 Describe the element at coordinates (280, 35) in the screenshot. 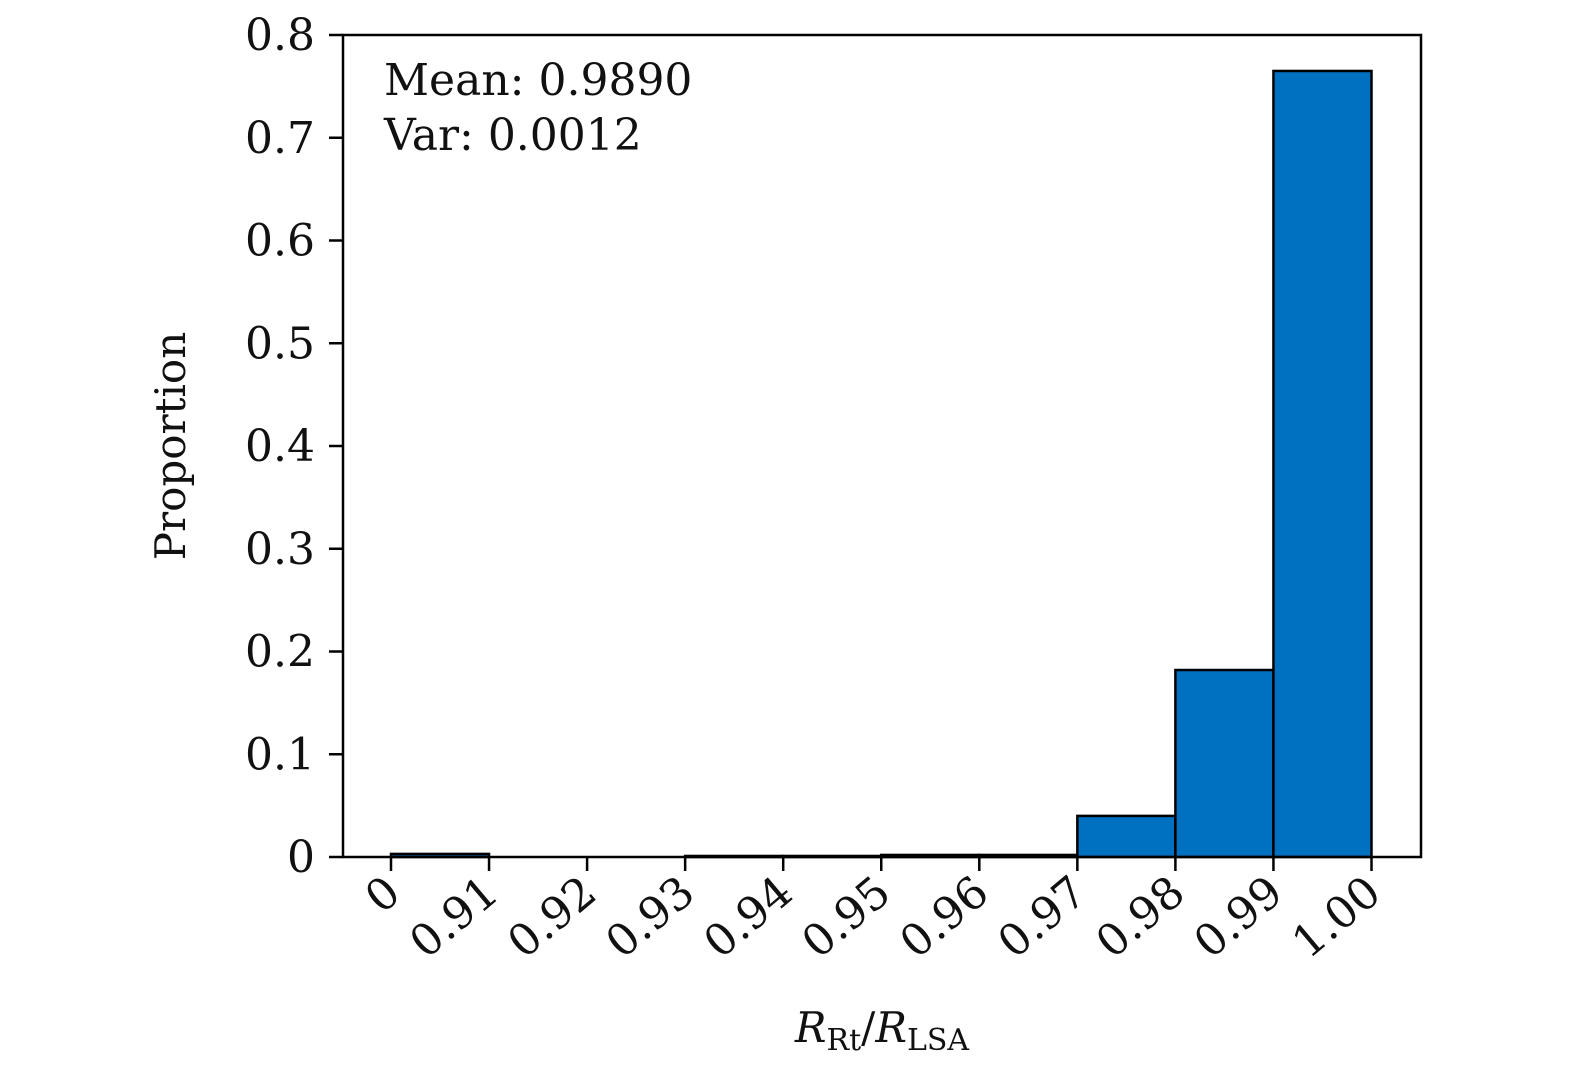

I see `y-tick-label: 0.8` at that location.